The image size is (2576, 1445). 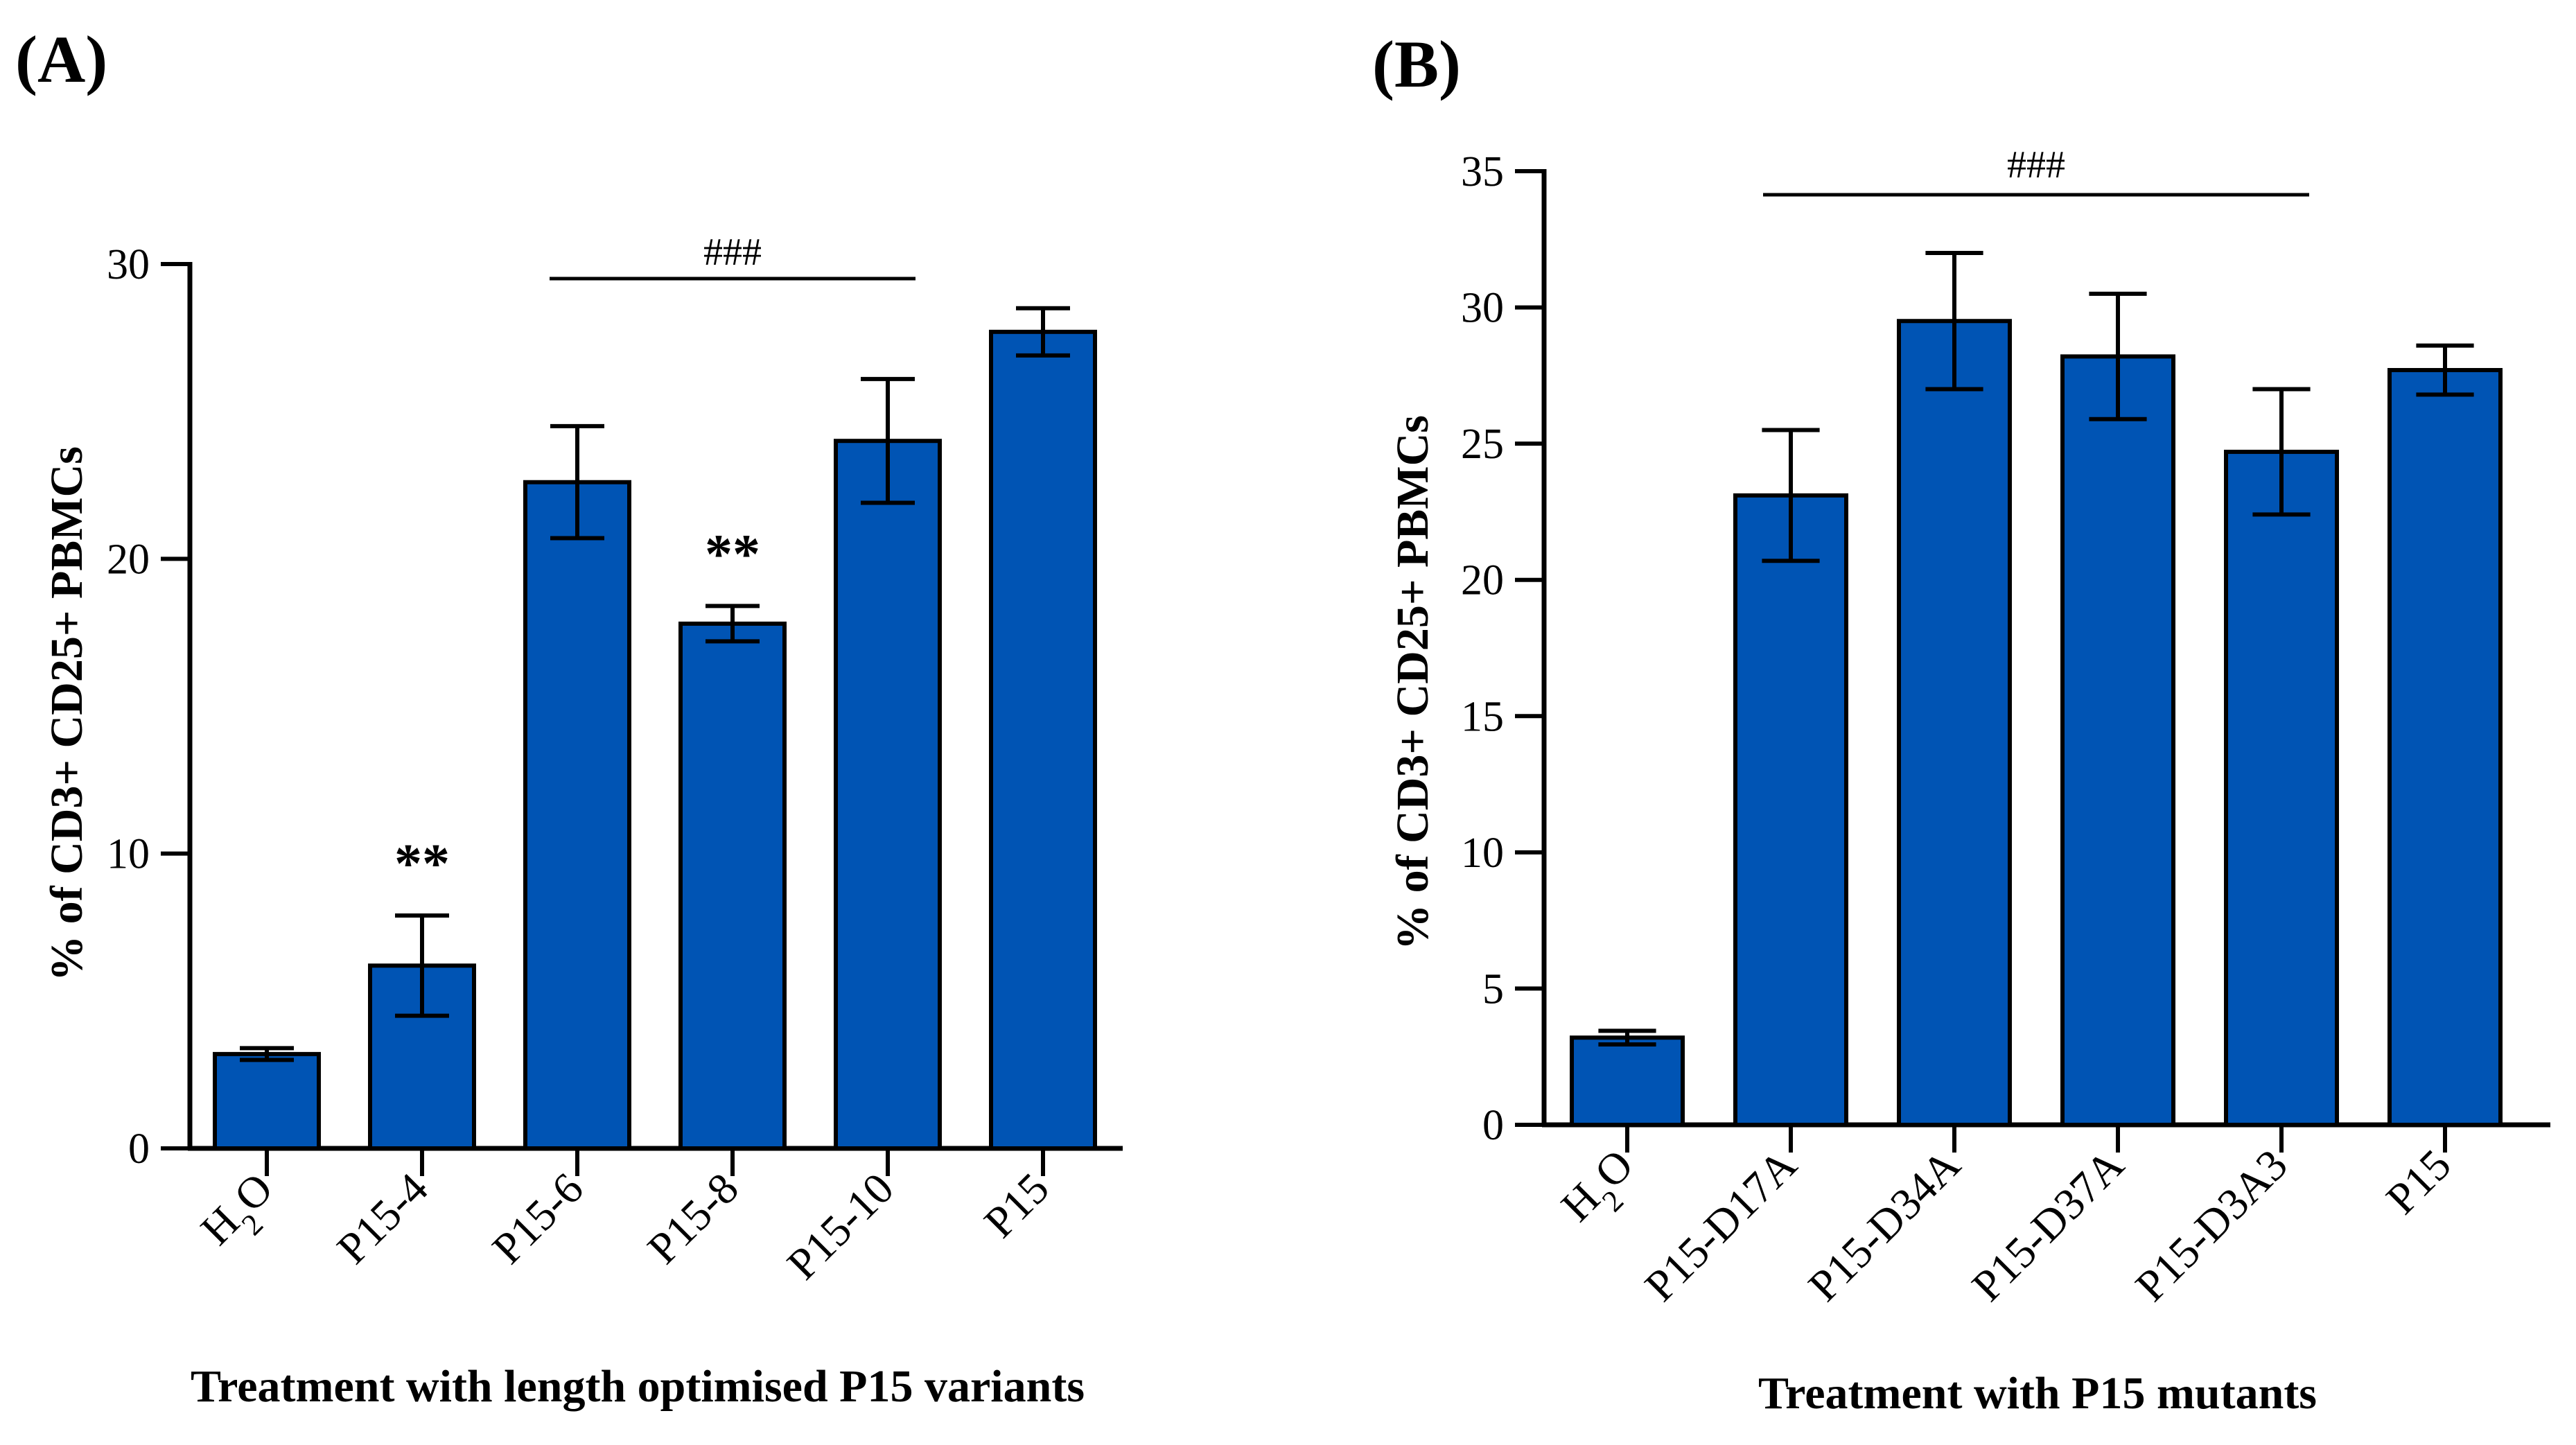 I want to click on panel-a-category-label: P15-8, so click(x=693, y=1218).